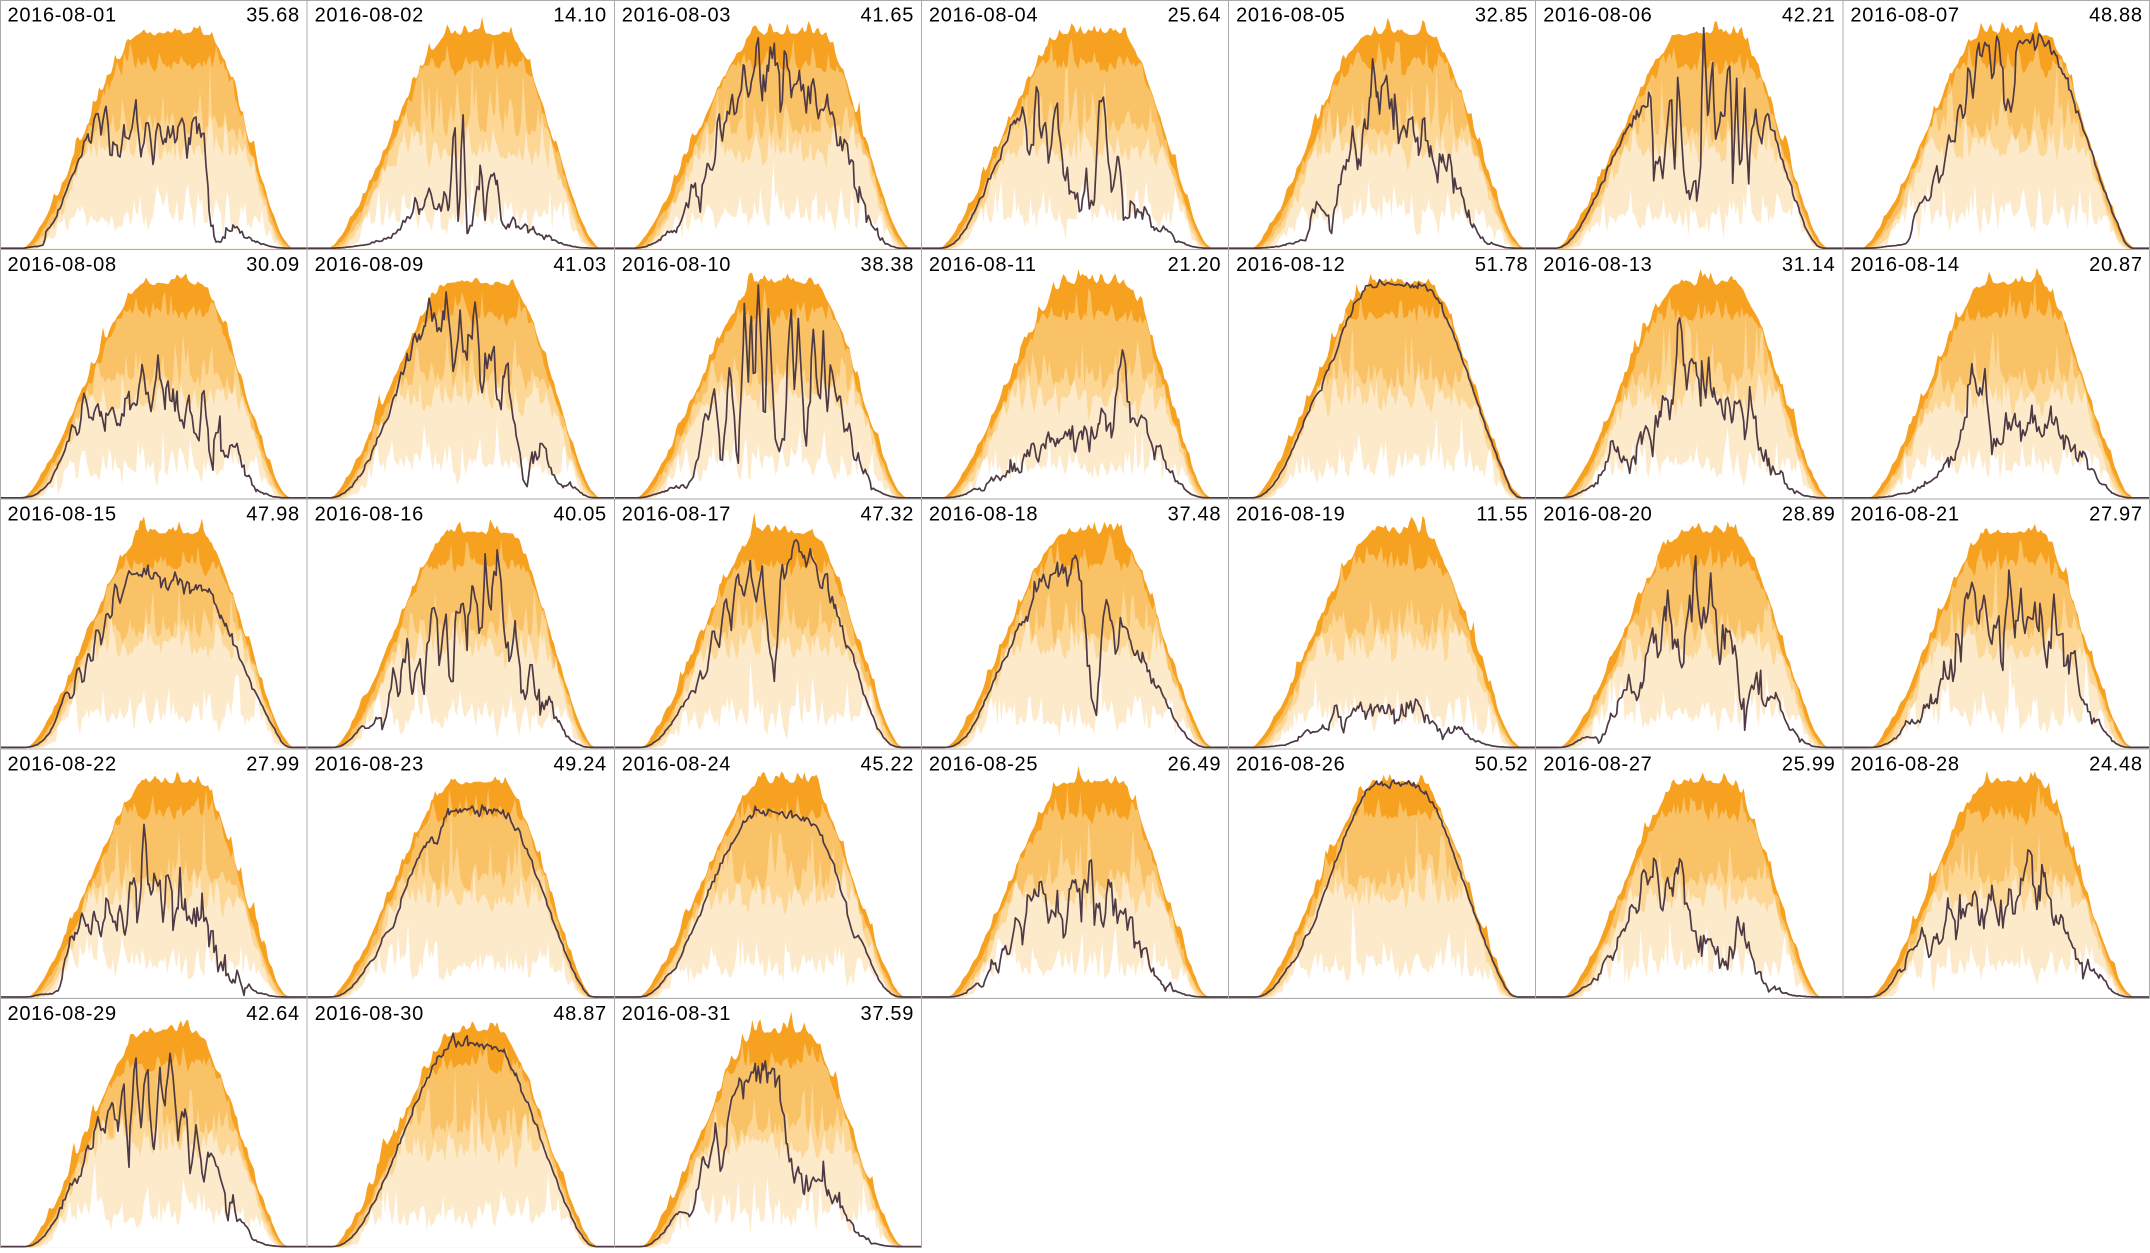  Describe the element at coordinates (62, 764) in the screenshot. I see `svg-text: 2016-08-22` at that location.